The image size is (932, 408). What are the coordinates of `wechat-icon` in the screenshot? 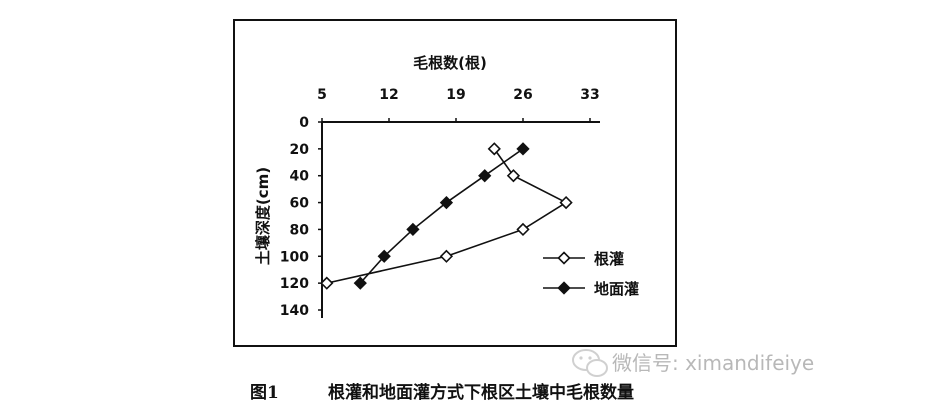 It's located at (590, 363).